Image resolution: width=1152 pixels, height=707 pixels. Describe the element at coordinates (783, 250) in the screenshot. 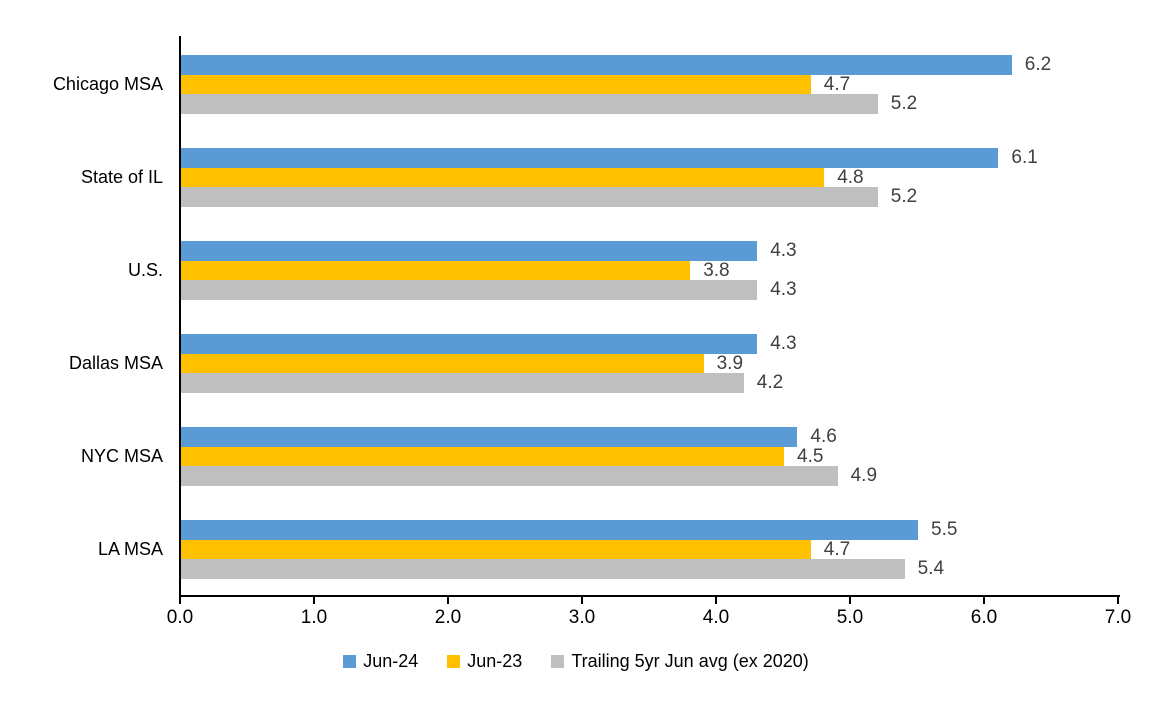

I see `bar-value-label-jun-24-u-s: 4.3` at that location.